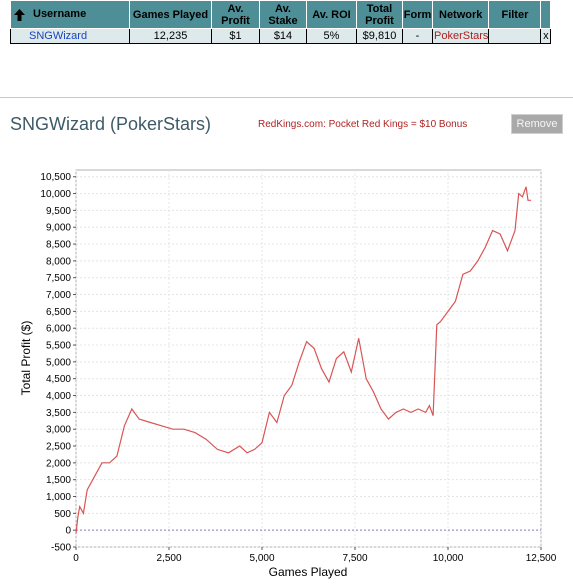 The height and width of the screenshot is (585, 573). I want to click on up-arrow-icon, so click(19, 14).